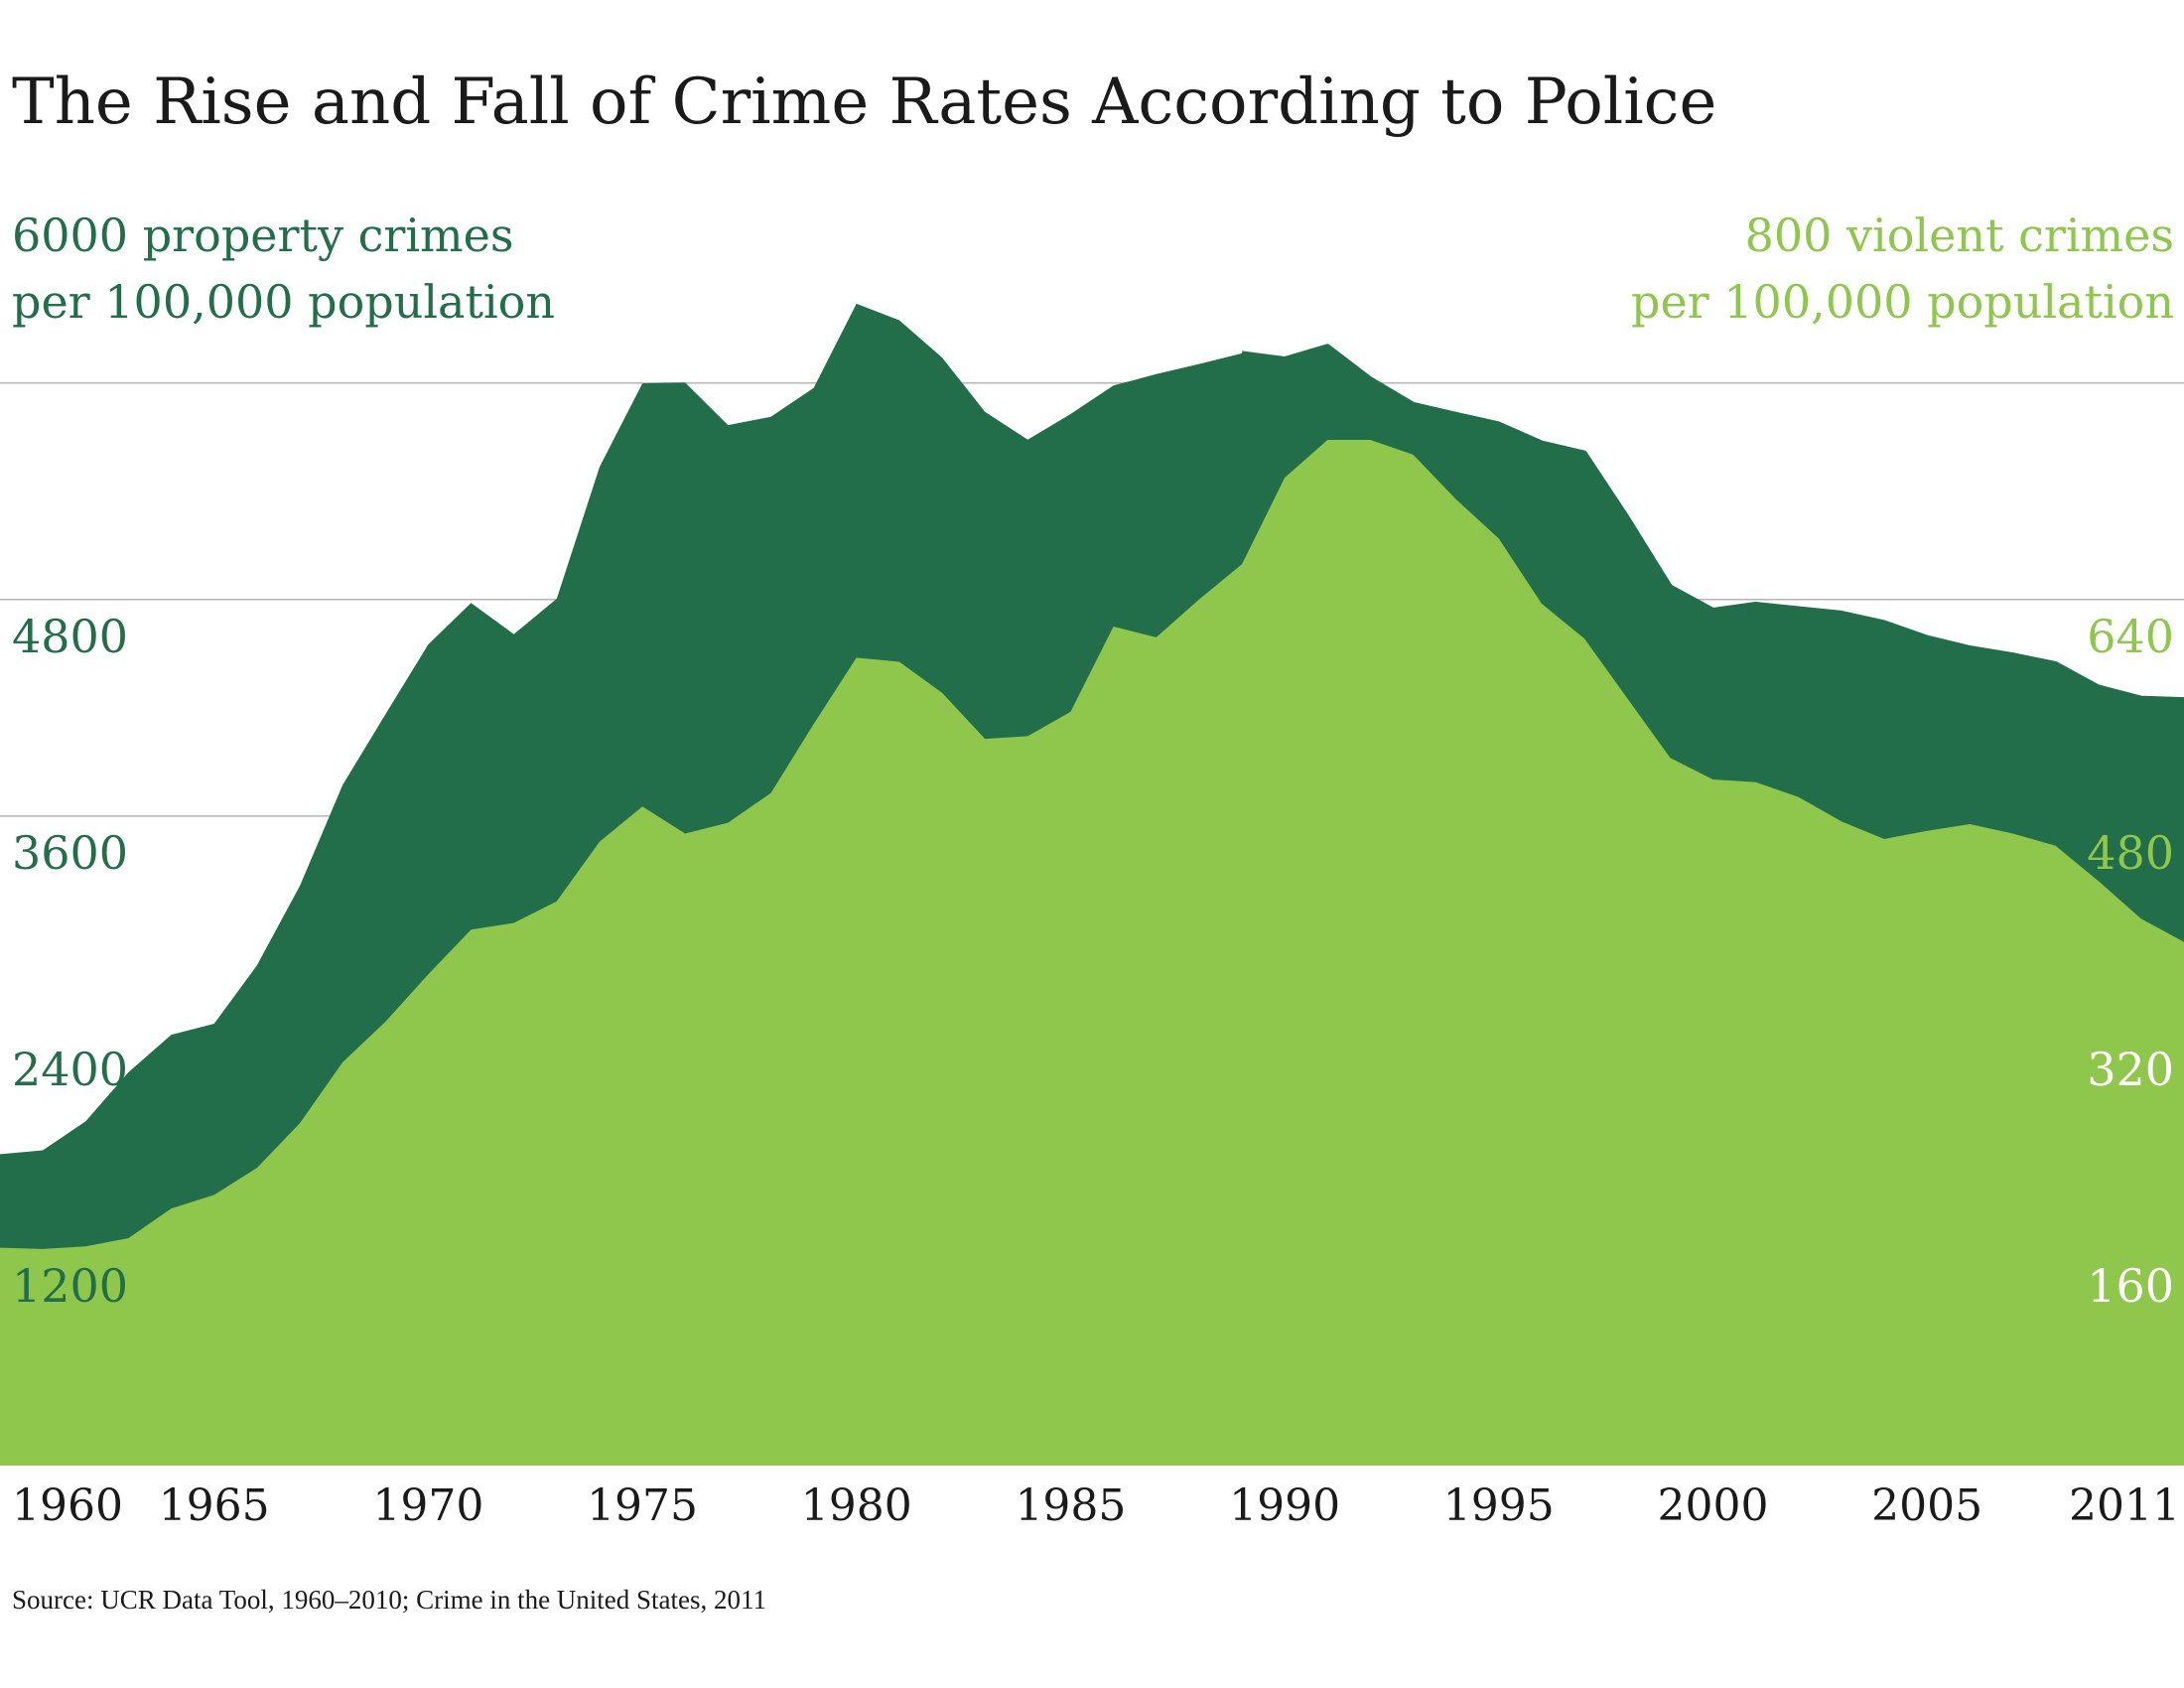  What do you see at coordinates (283, 302) in the screenshot?
I see `left-axis-unit-line2: per 100,000 population` at bounding box center [283, 302].